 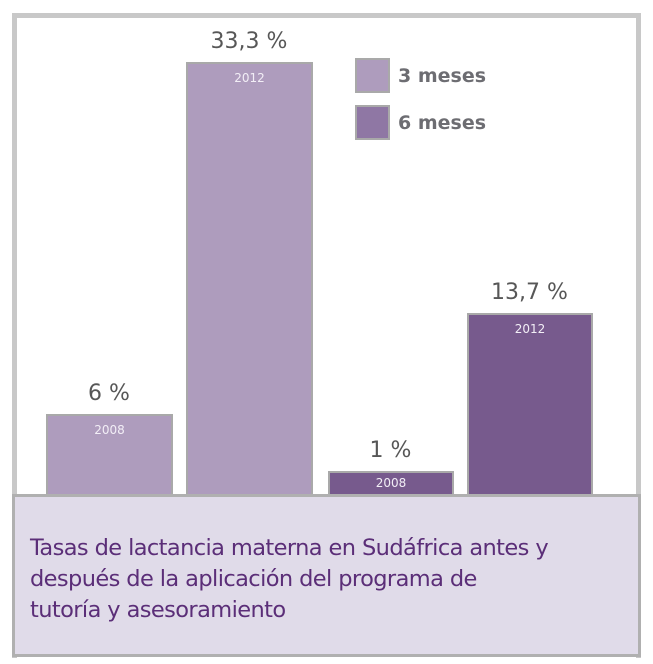 What do you see at coordinates (109, 393) in the screenshot?
I see `bar-value-label: 6 %` at bounding box center [109, 393].